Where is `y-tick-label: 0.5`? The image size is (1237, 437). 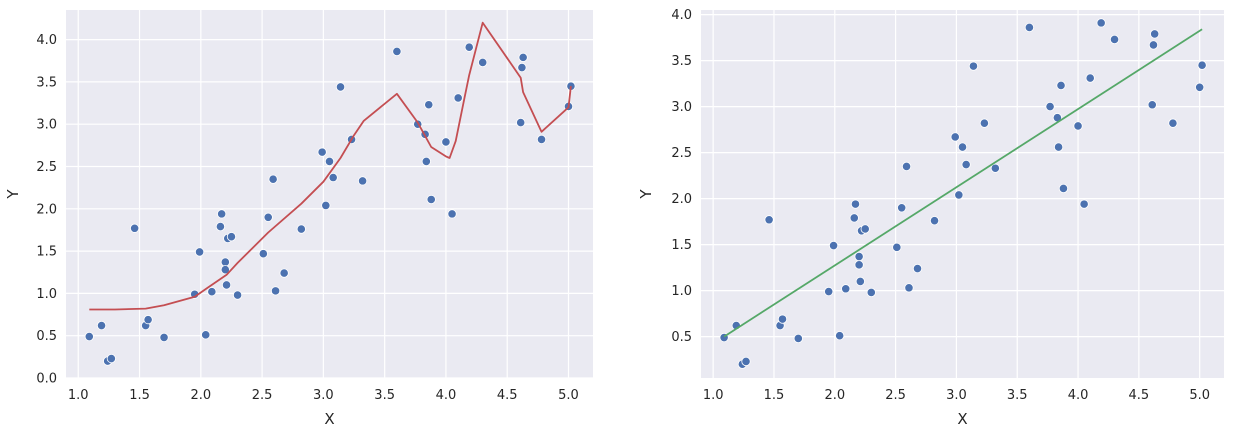
y-tick-label: 0.5 is located at coordinates (681, 337).